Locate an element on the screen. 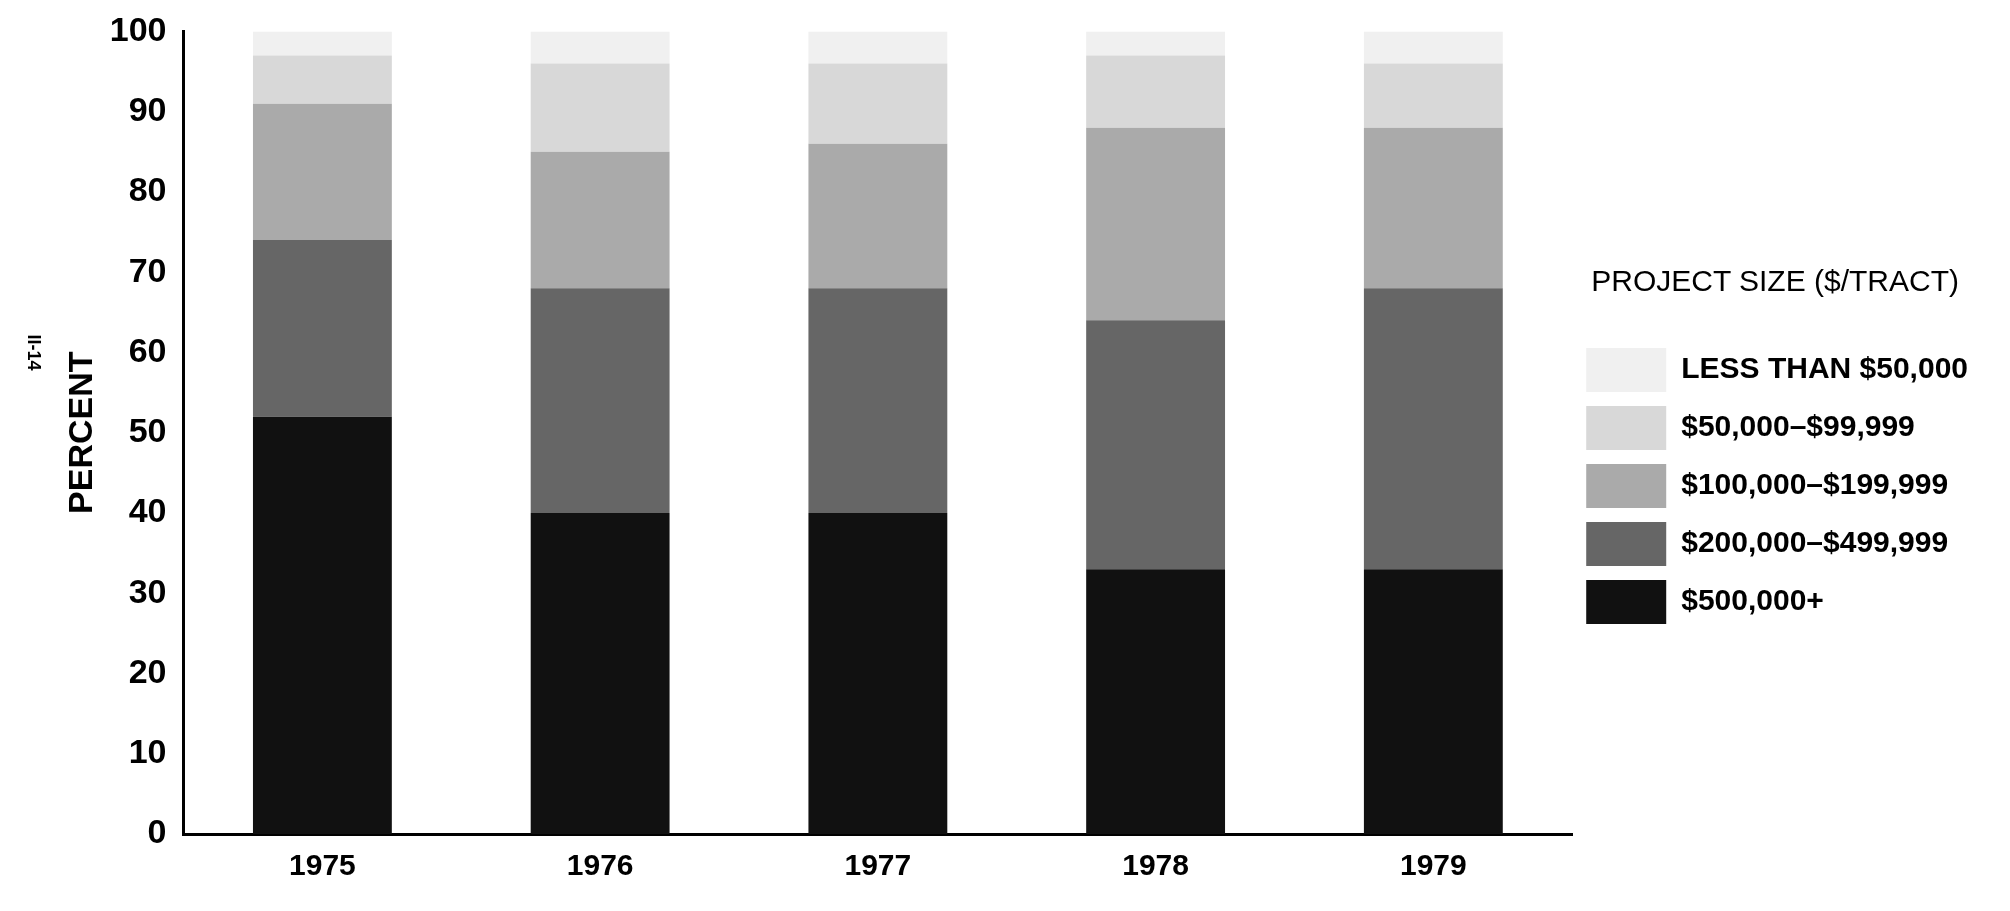 This screenshot has height=911, width=2010. x-tick-label: 1975 is located at coordinates (322, 865).